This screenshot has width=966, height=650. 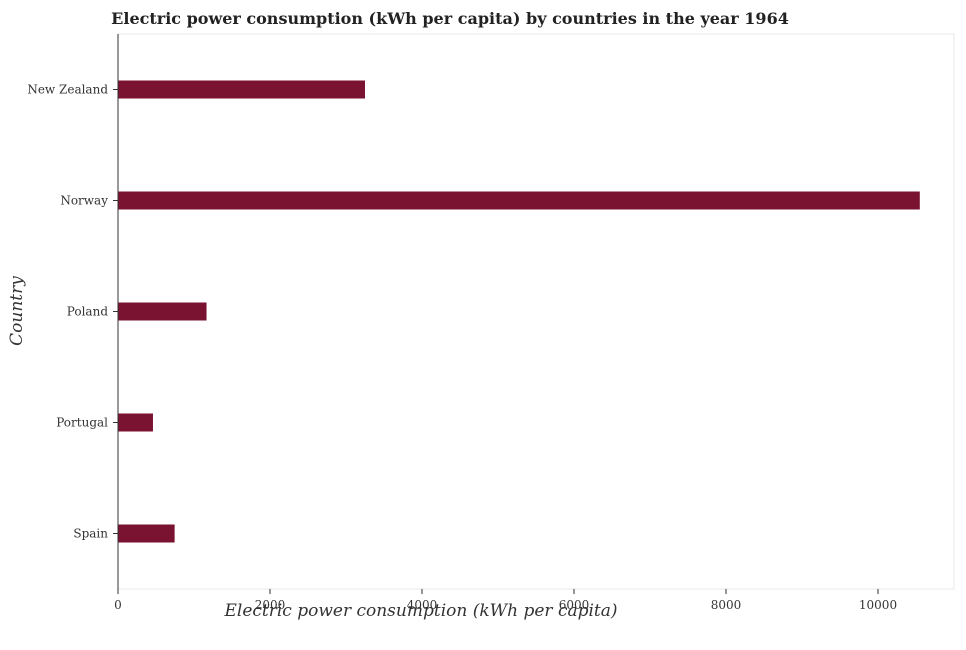 I want to click on x-tick-label: 2000, so click(x=270, y=605).